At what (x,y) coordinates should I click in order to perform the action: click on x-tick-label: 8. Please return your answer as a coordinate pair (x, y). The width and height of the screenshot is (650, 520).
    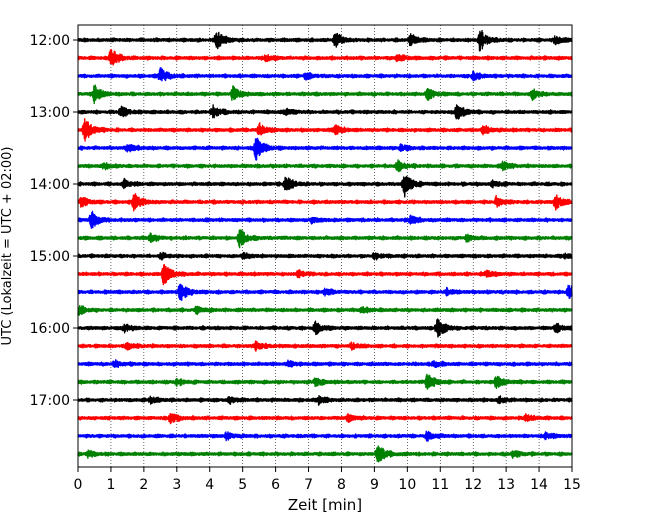
    Looking at the image, I should click on (341, 485).